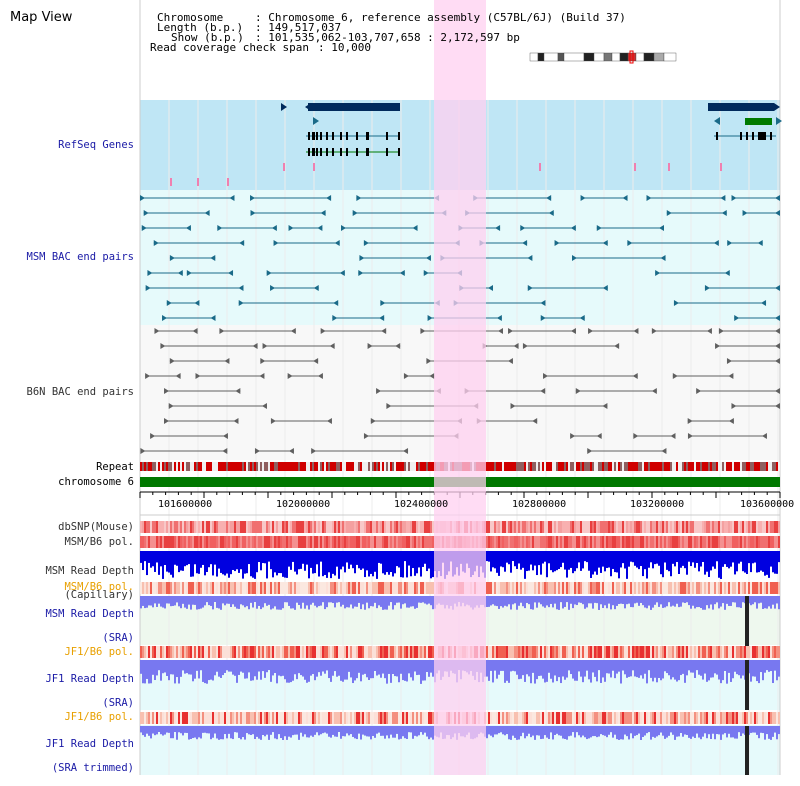  Describe the element at coordinates (354, 107) in the screenshot. I see `refseq-gene-block` at that location.